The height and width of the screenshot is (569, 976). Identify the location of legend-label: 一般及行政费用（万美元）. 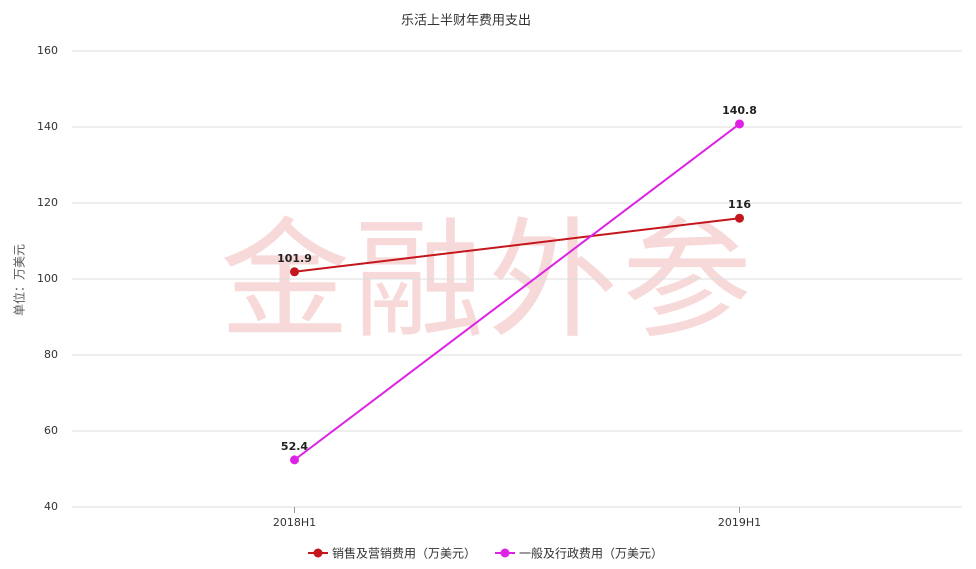
(591, 553).